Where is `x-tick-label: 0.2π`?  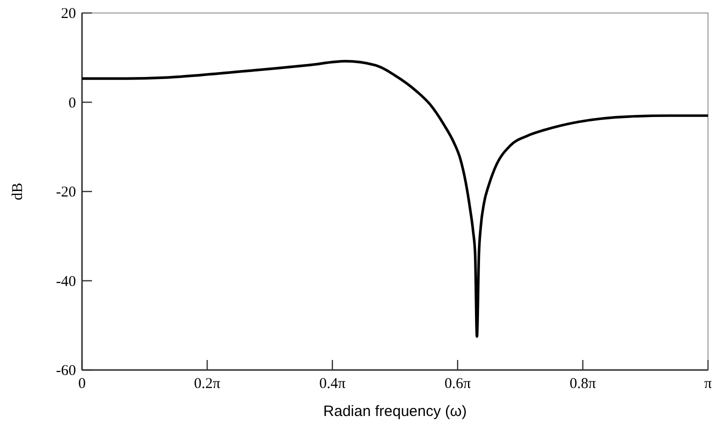 x-tick-label: 0.2π is located at coordinates (207, 384).